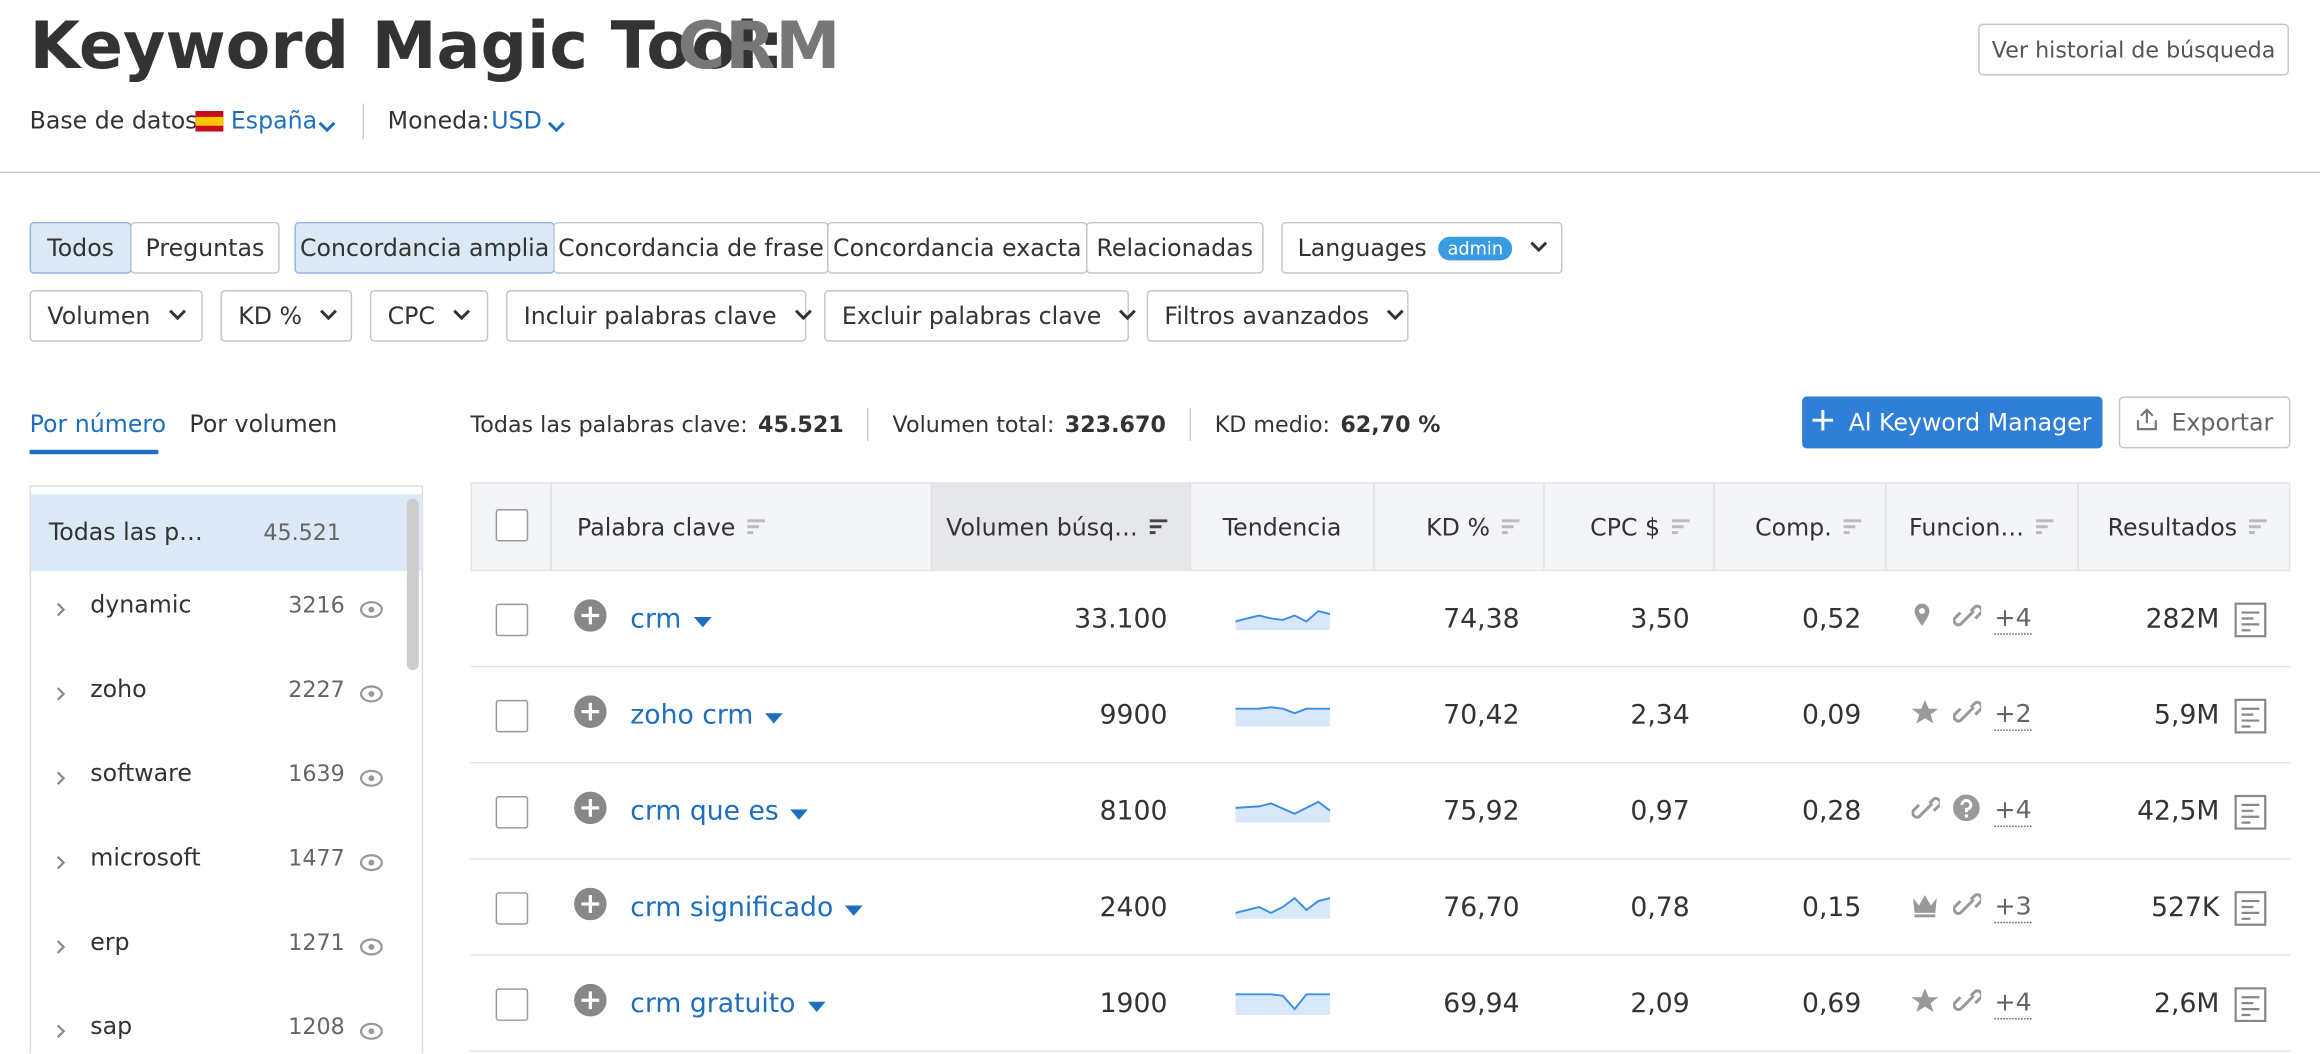  Describe the element at coordinates (1925, 1004) in the screenshot. I see `star-icon-wrap` at that location.